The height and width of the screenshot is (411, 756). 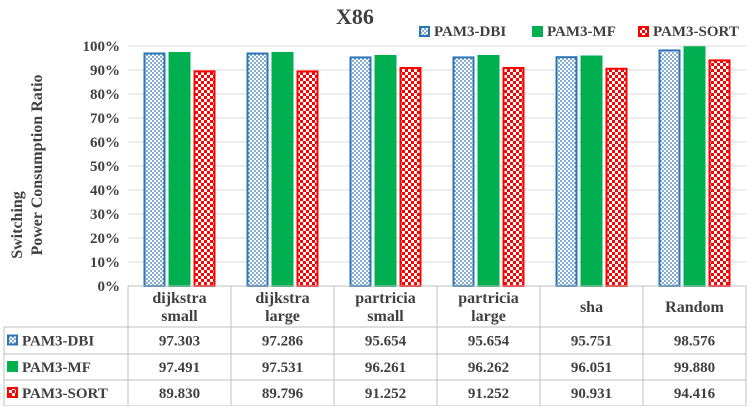 I want to click on y-tick-label: 10%, so click(x=105, y=263).